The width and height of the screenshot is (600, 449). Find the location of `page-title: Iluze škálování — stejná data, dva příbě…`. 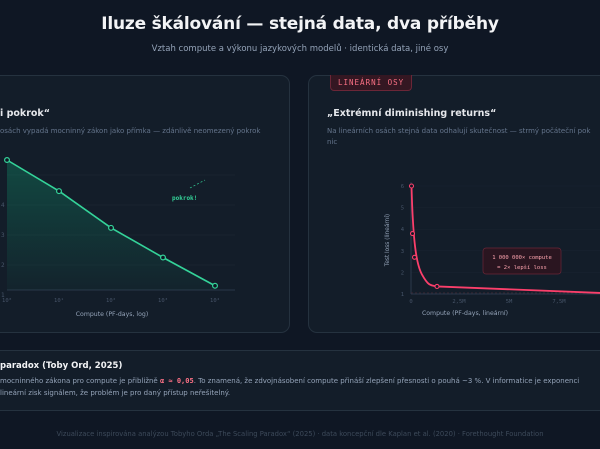

page-title: Iluze škálování — stejná data, dva příbě… is located at coordinates (300, 24).